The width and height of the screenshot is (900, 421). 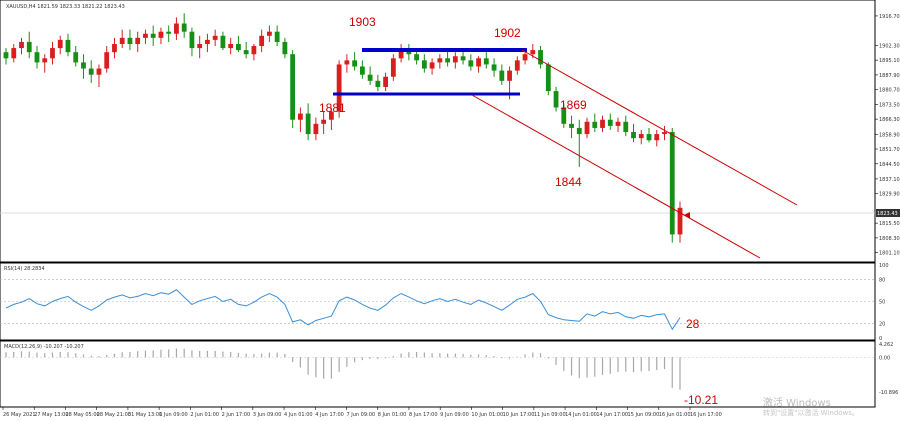 What do you see at coordinates (889, 135) in the screenshot?
I see `price-tick-label: 1858.90` at bounding box center [889, 135].